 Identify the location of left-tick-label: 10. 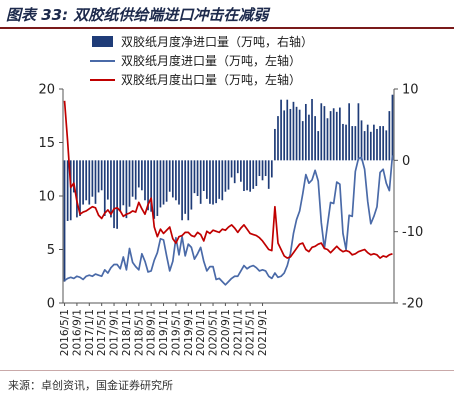
(46, 197).